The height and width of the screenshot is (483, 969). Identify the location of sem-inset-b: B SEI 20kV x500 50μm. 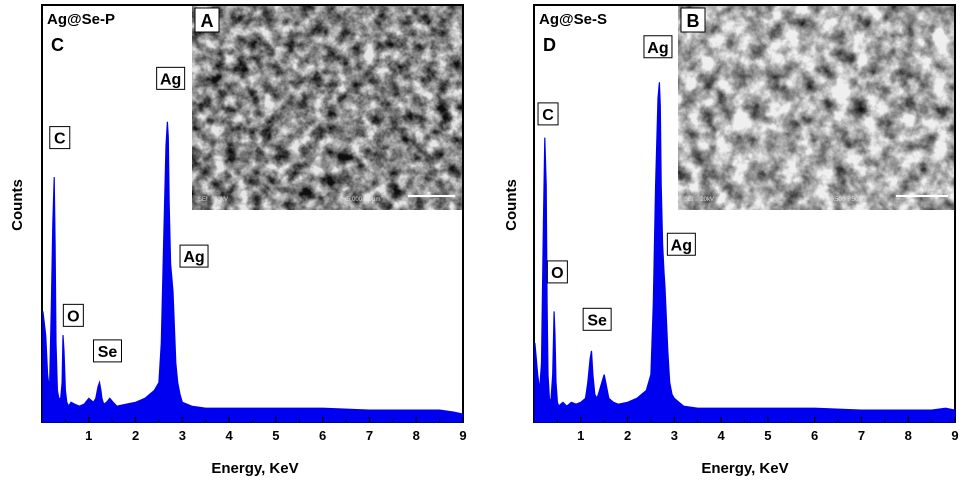
(816, 108).